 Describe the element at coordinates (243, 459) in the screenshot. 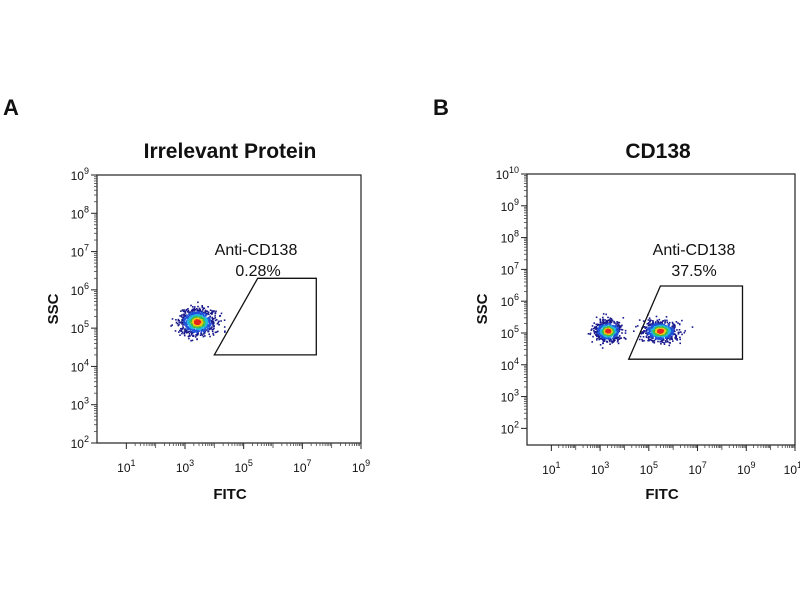

I see `panel-a-x-ticks: 101 103 105 107 109` at that location.